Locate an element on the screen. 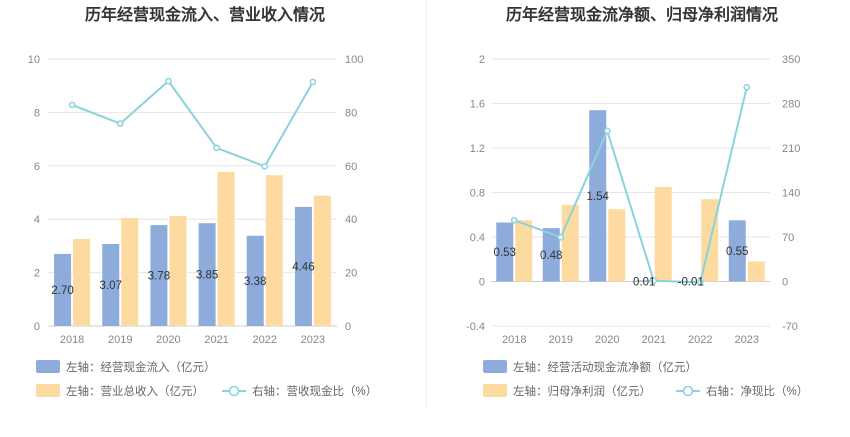 The image size is (850, 437). legend-label: 右轴：营收现金比（%） is located at coordinates (314, 391).